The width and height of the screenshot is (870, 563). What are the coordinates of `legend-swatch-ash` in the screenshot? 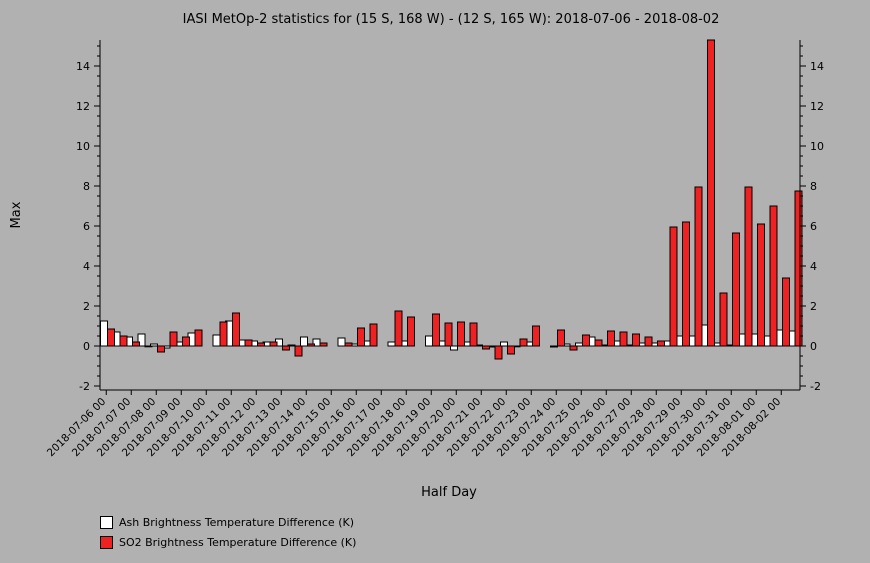 It's located at (106, 522).